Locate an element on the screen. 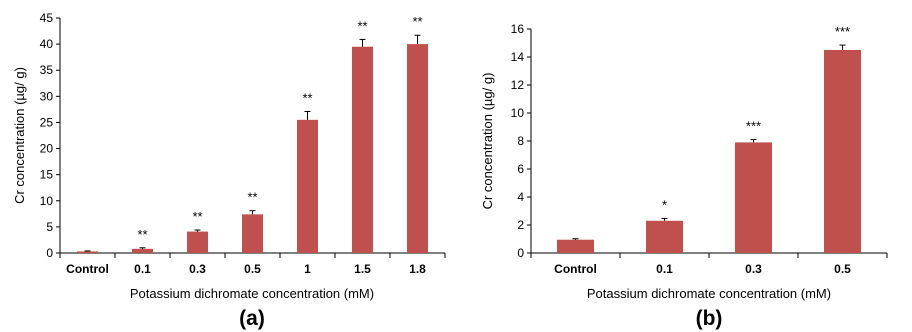  y-tick-label: 16 is located at coordinates (518, 29).